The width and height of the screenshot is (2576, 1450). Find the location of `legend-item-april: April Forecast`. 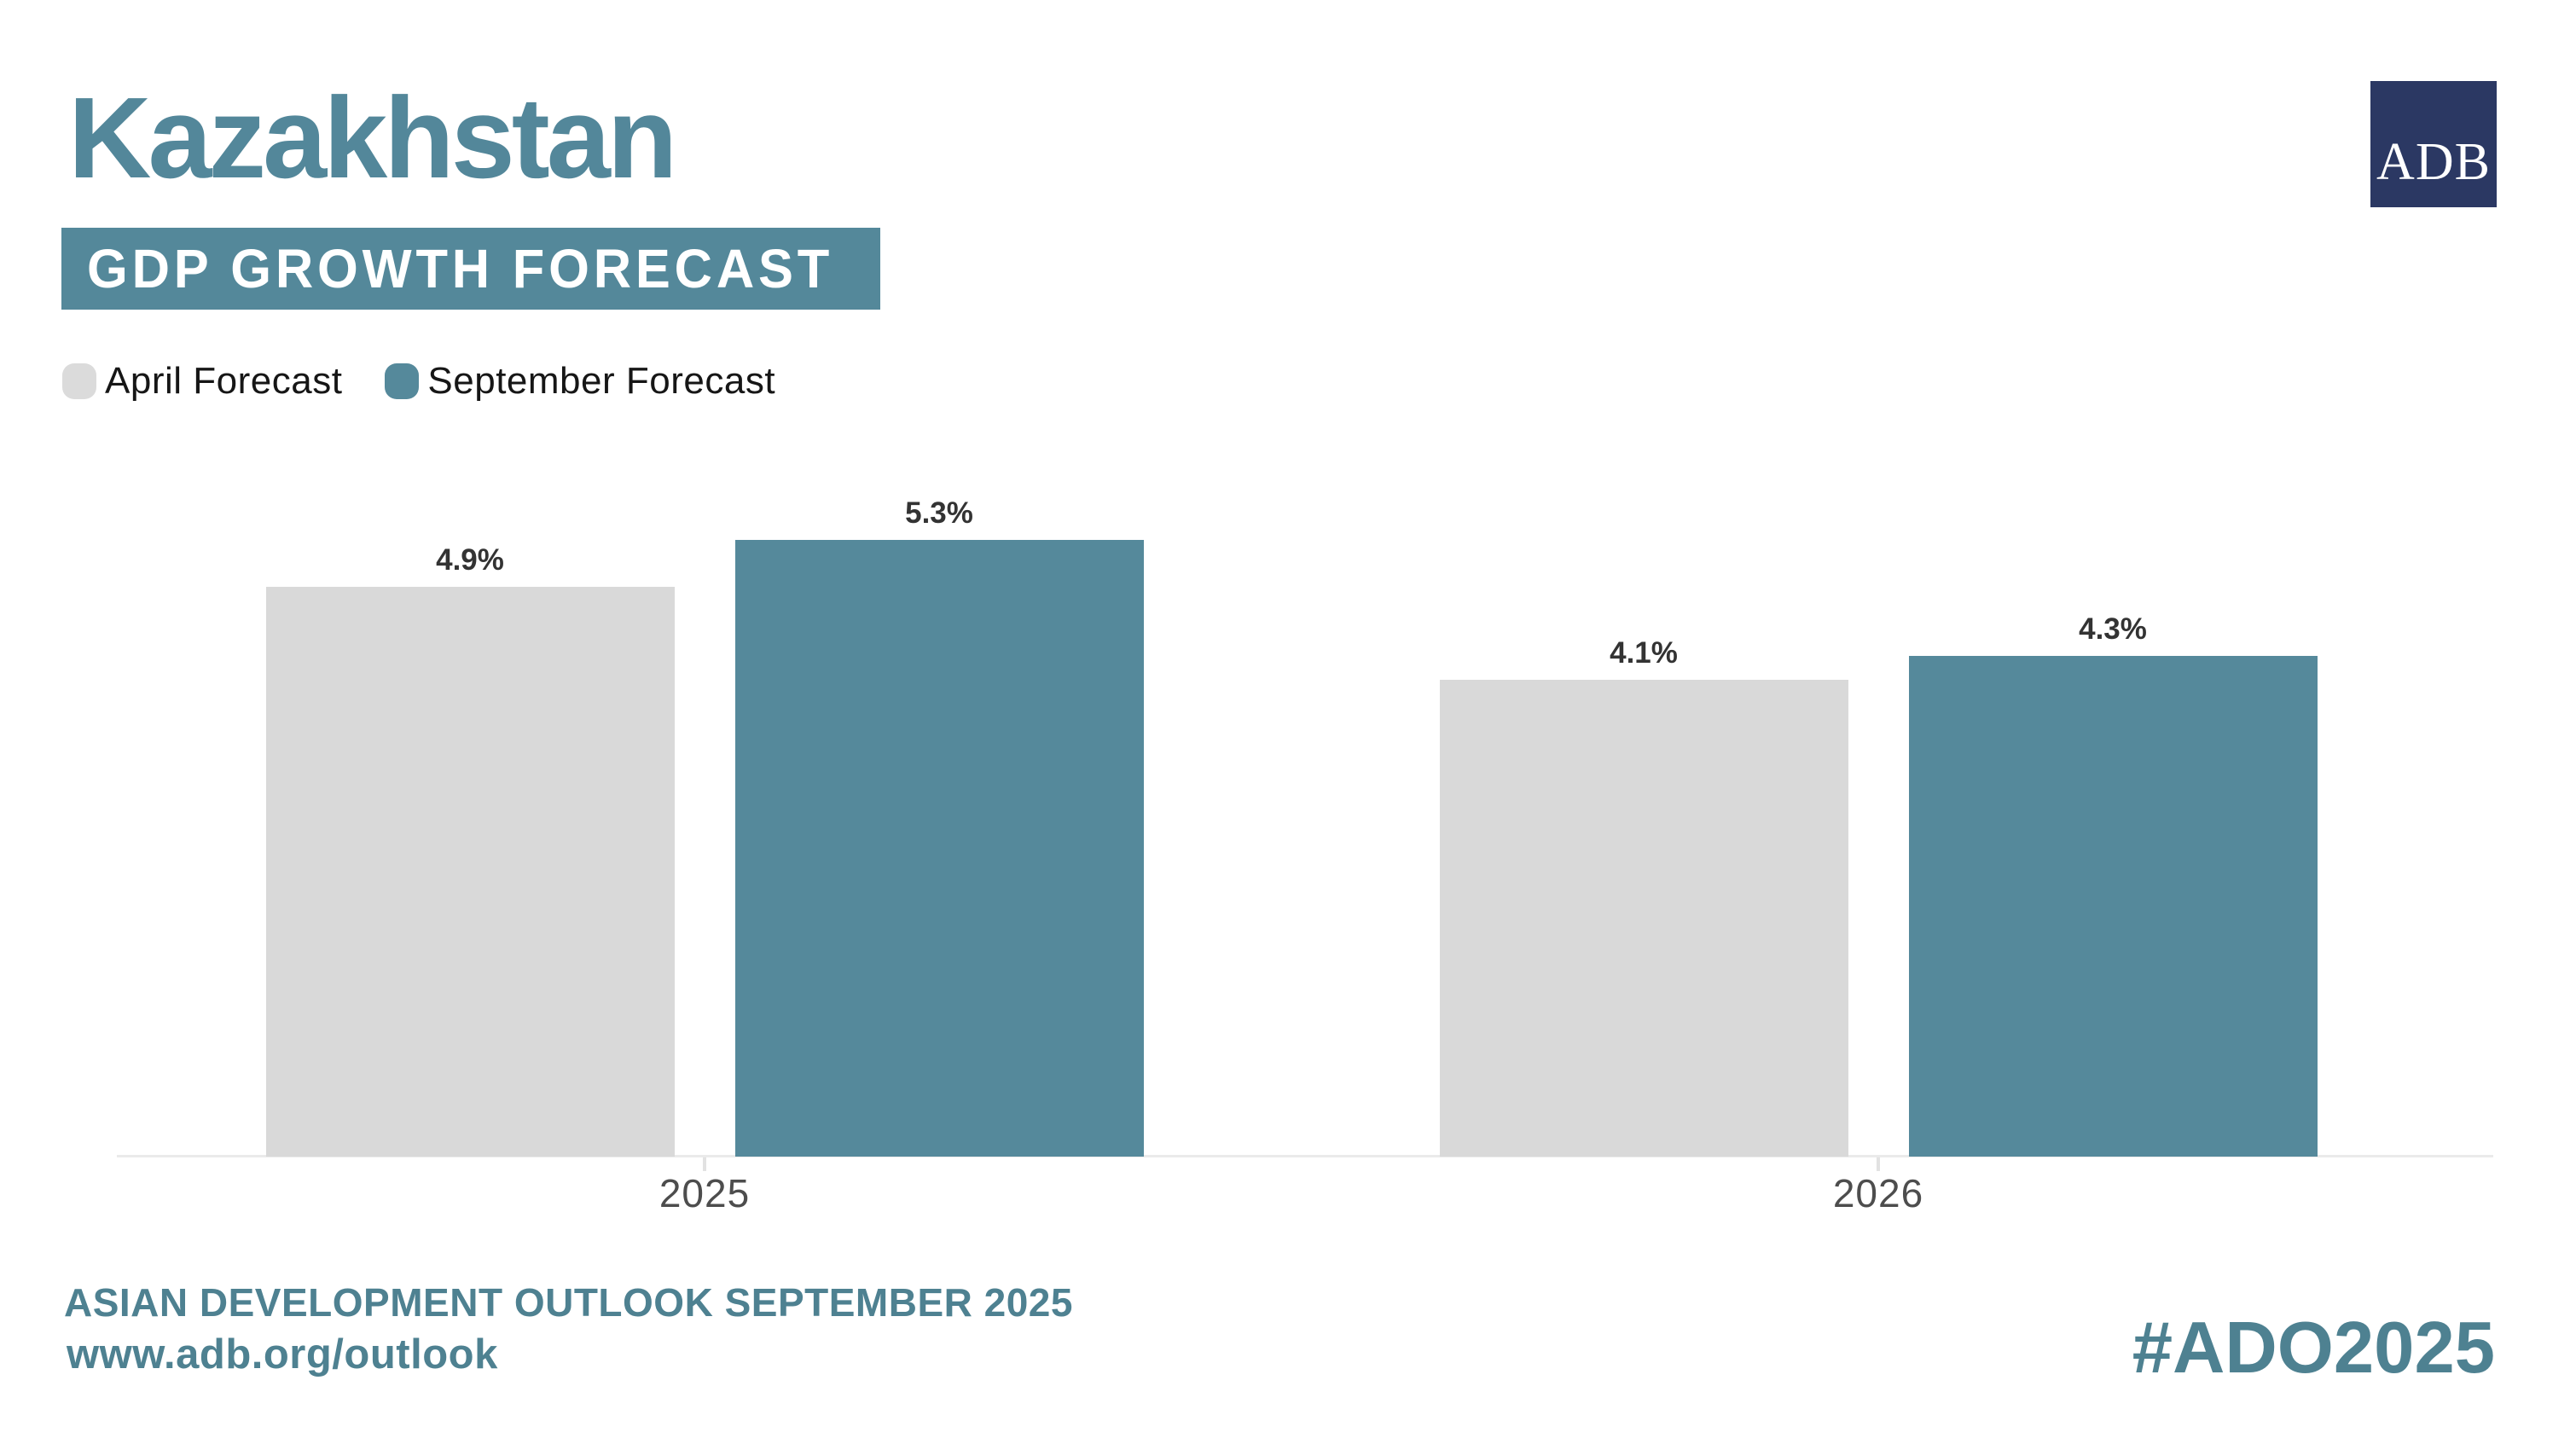

legend-item-april: April Forecast is located at coordinates (202, 381).